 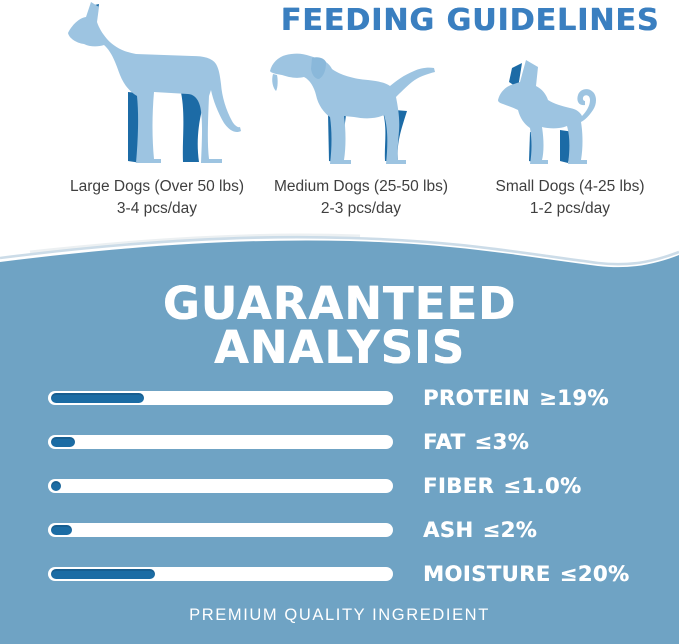 What do you see at coordinates (220, 530) in the screenshot?
I see `ash-bar-track` at bounding box center [220, 530].